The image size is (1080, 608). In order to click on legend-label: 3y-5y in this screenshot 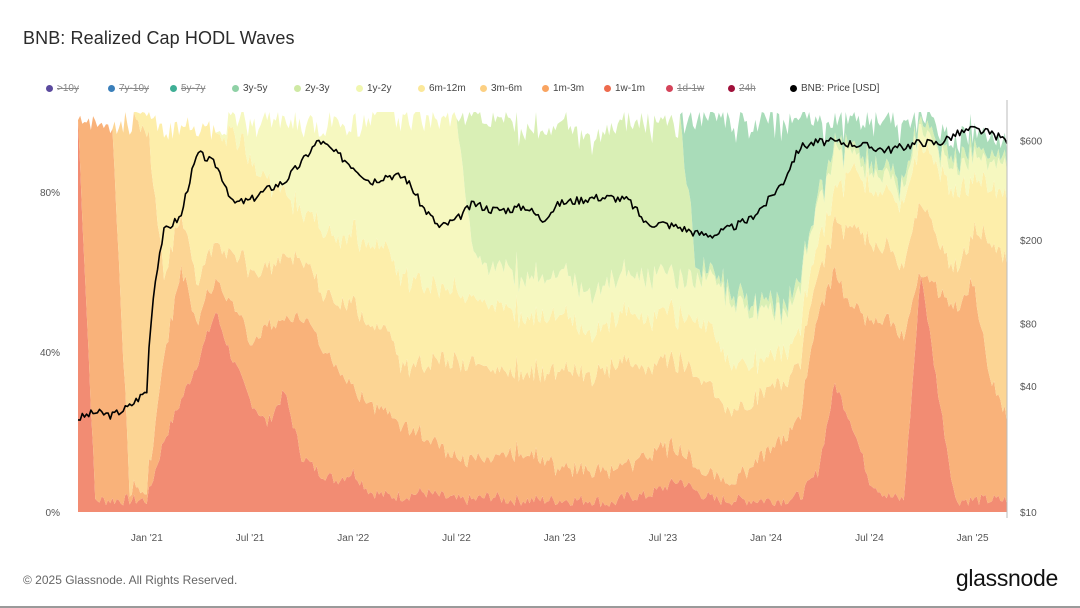, I will do `click(255, 88)`.